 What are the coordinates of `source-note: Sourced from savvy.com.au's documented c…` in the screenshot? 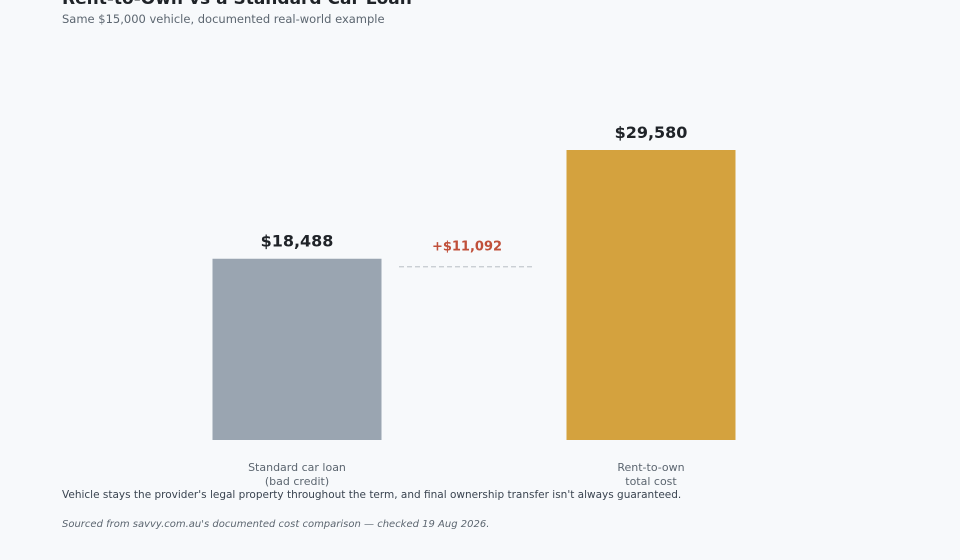 It's located at (276, 524).